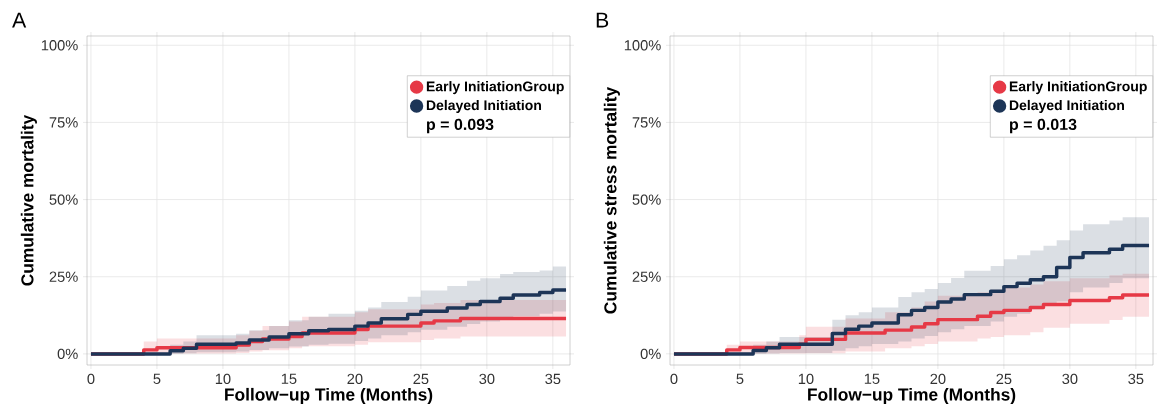 This screenshot has width=1157, height=415. I want to click on annotation: p = 0.013, so click(1043, 126).